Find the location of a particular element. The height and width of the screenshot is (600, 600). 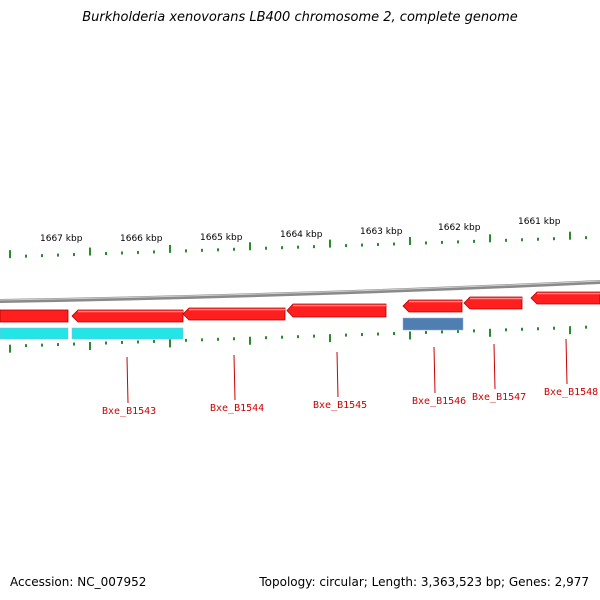

scale-label: 1664 kbp is located at coordinates (301, 235).